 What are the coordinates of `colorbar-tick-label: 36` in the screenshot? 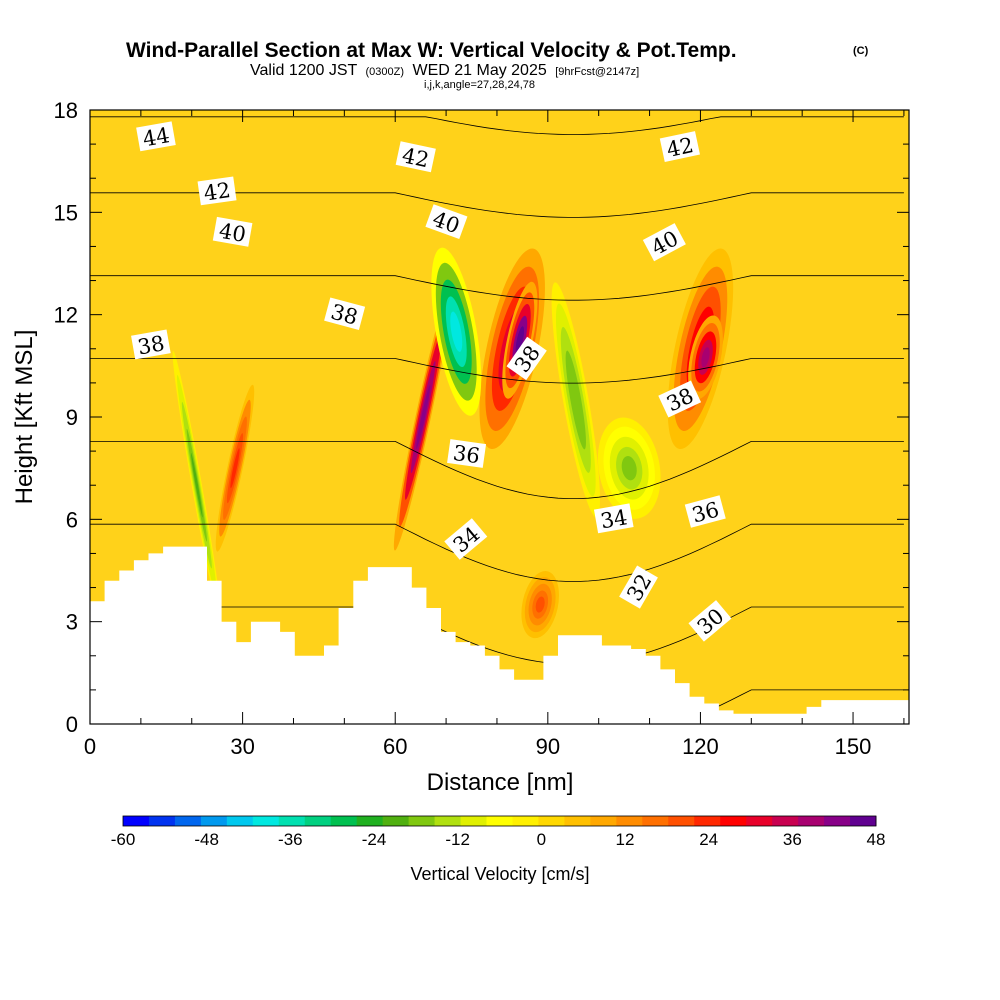 It's located at (792, 839).